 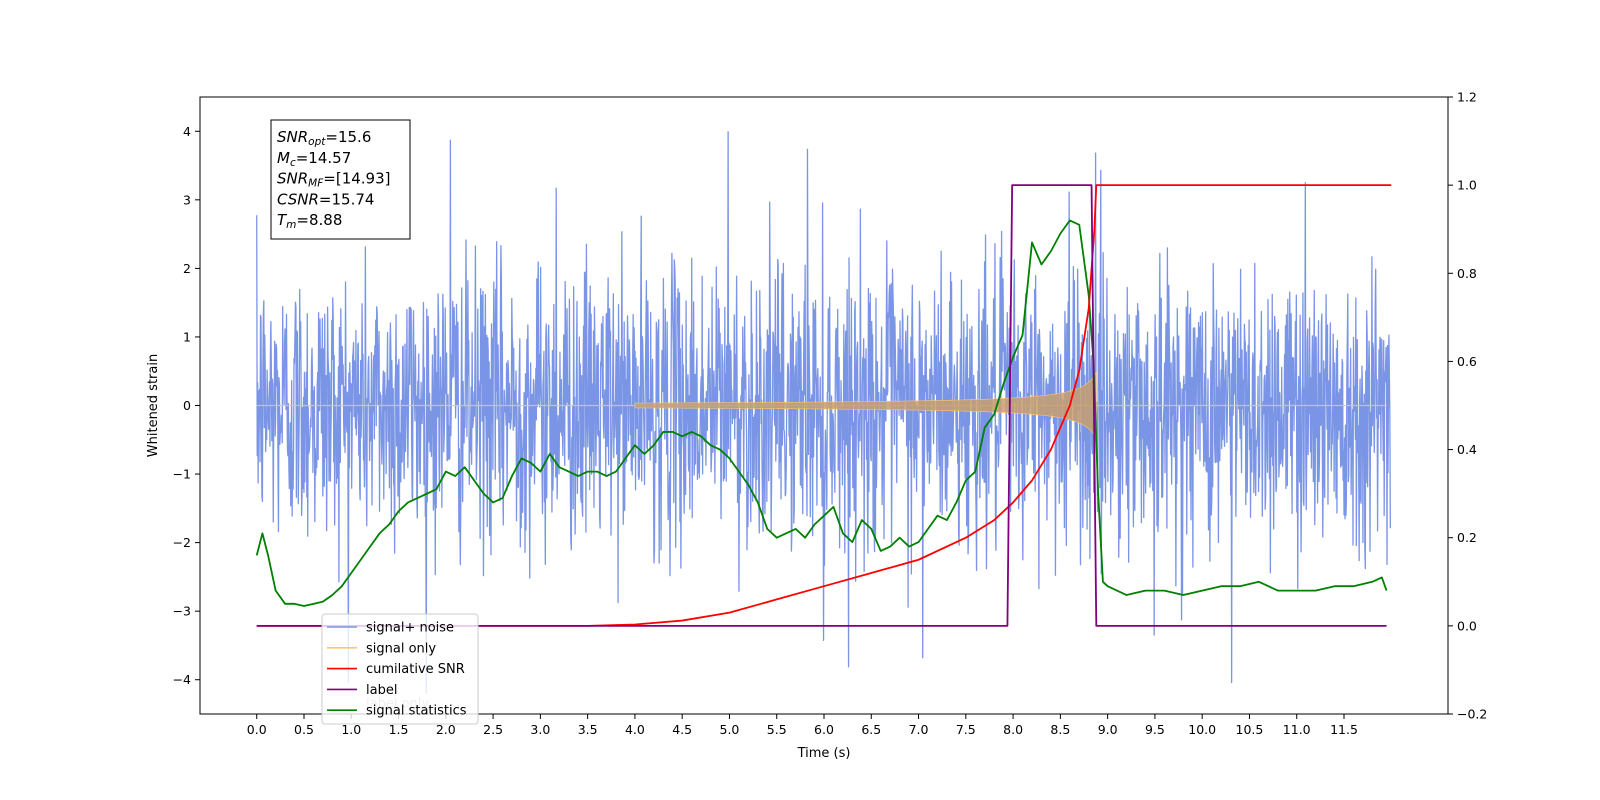 I want to click on x-tick-label: 9.5, so click(x=1155, y=729).